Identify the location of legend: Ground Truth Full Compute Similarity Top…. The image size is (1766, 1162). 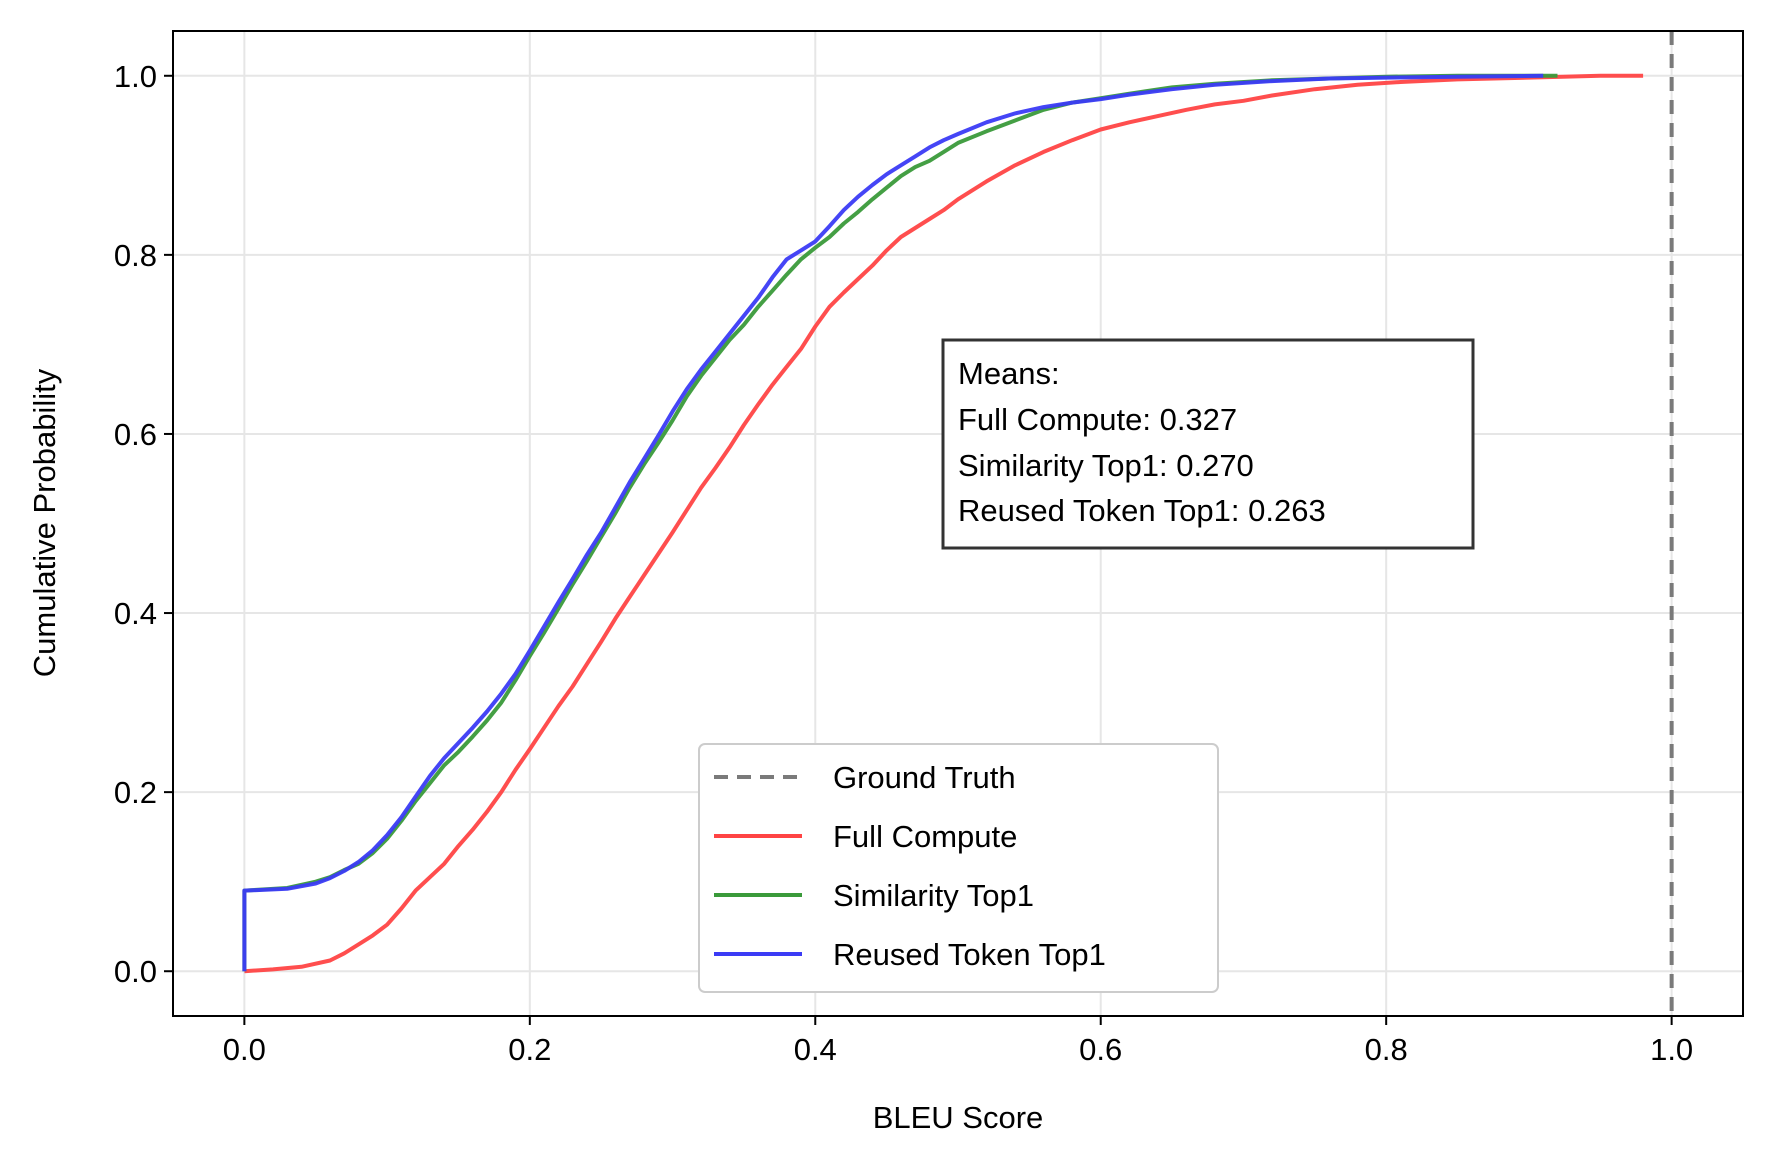
(958, 868).